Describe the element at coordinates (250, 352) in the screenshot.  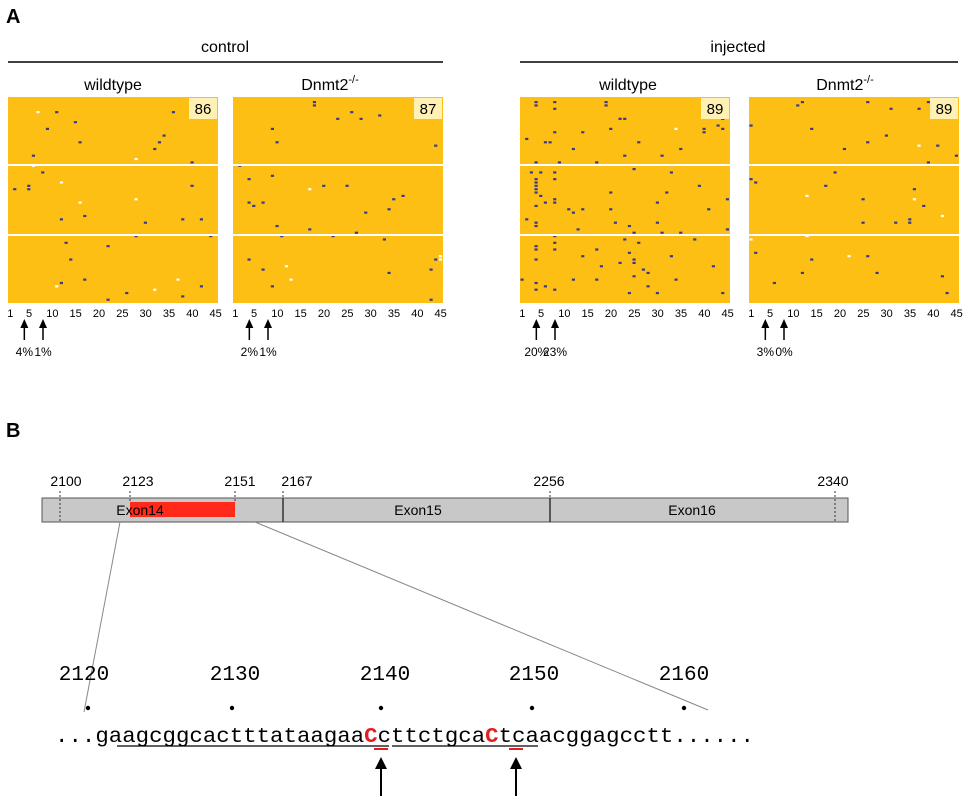
I see `methylation-percentage: 2%` at that location.